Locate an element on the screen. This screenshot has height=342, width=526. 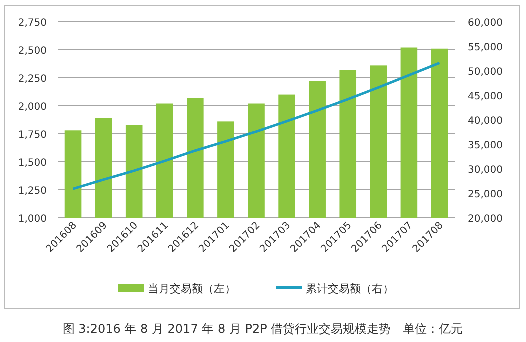
y-tick-label: 1,750 is located at coordinates (32, 135).